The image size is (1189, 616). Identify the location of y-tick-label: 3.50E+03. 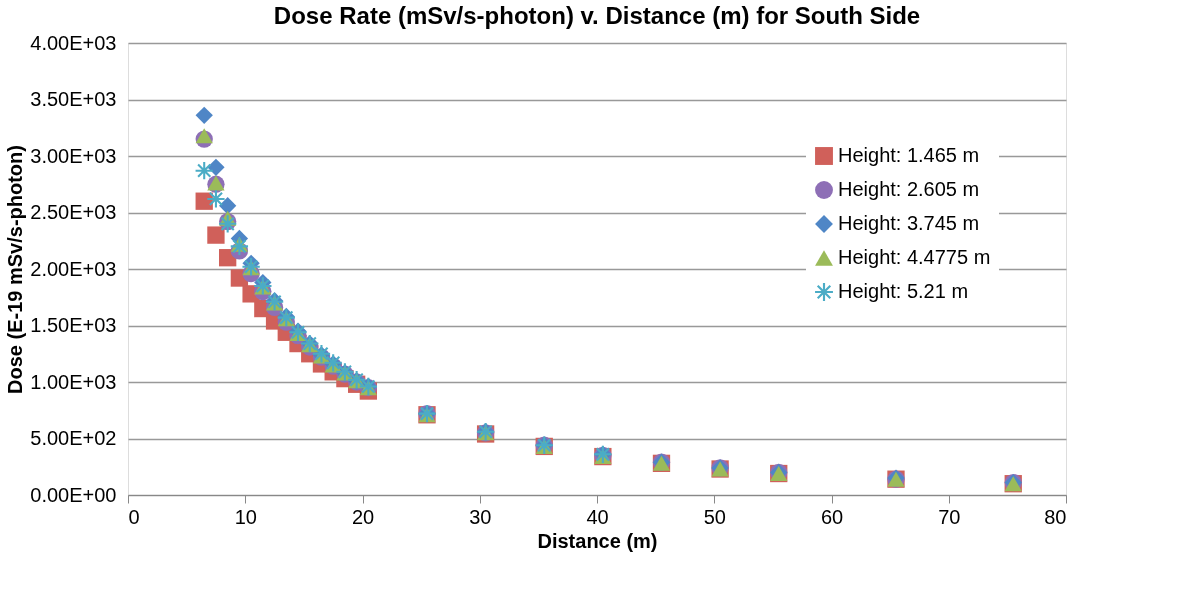
(73, 99).